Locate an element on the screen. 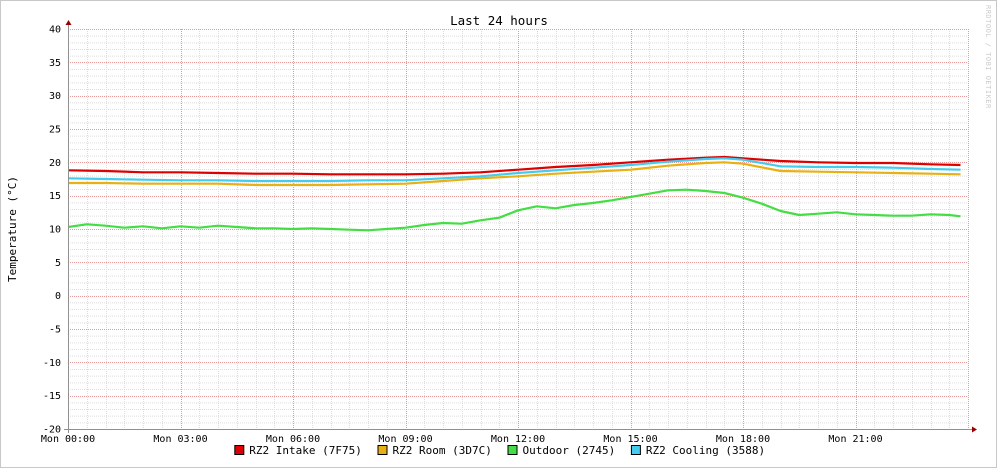  rrdtool-watermark: RRDTOOL / TOBI OETIKER is located at coordinates (988, 57).